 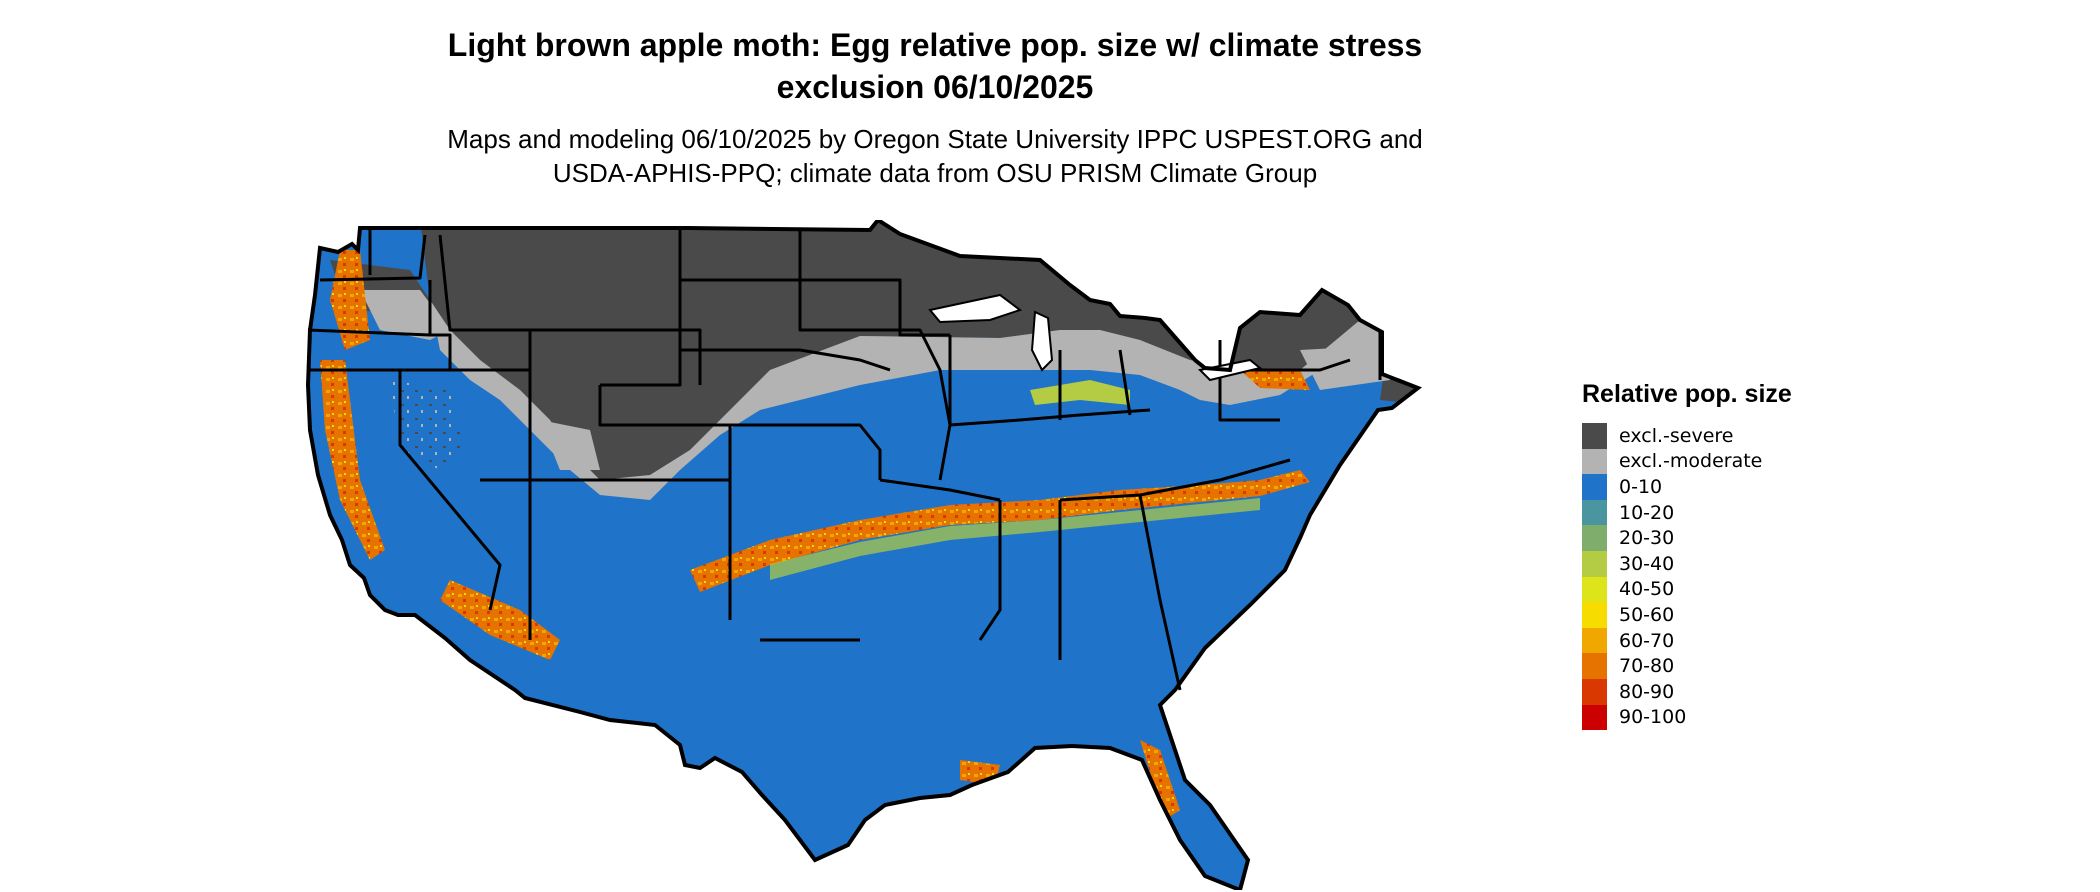 What do you see at coordinates (1647, 563) in the screenshot?
I see `legend-label: 30-40` at bounding box center [1647, 563].